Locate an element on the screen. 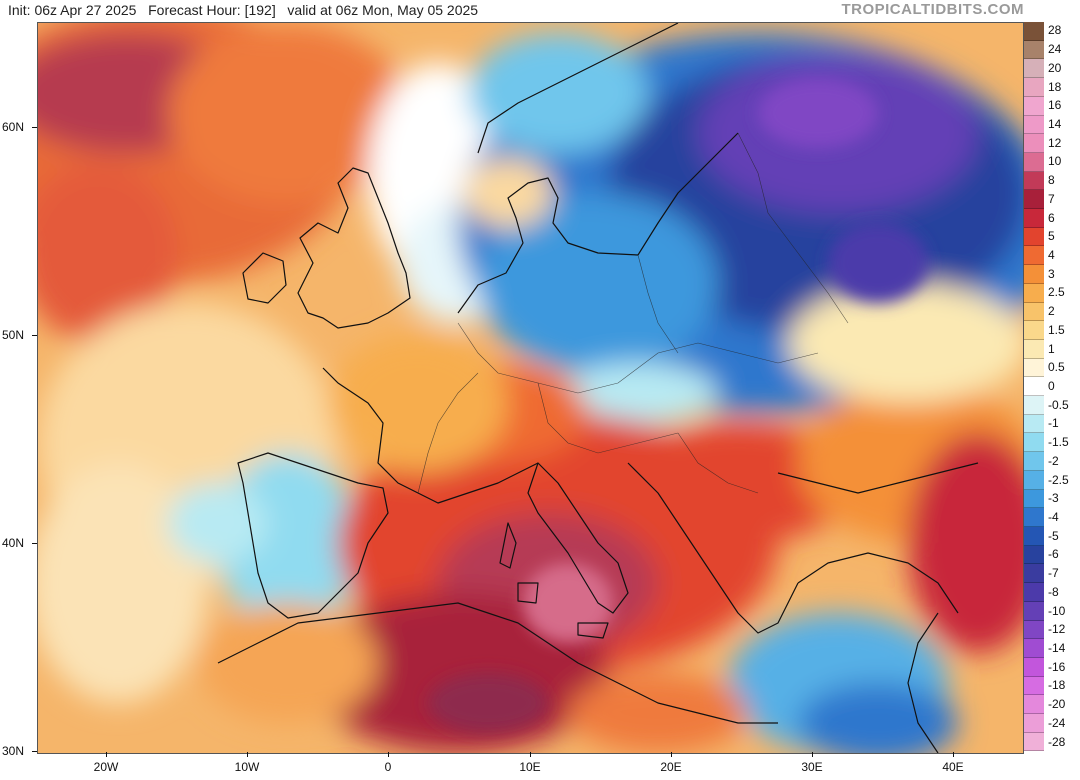  colorbar-label: -3 is located at coordinates (1053, 498).